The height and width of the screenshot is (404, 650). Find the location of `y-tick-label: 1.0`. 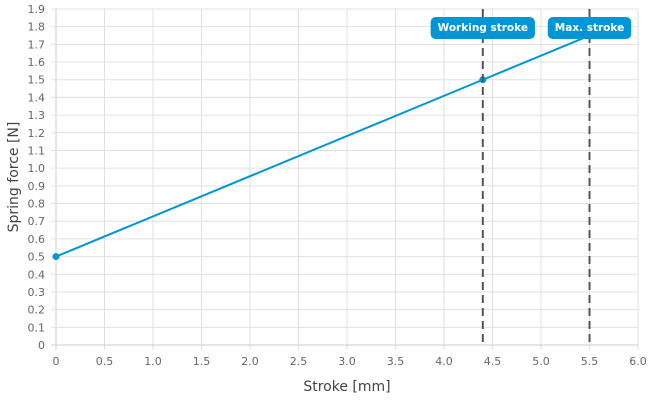

y-tick-label: 1.0 is located at coordinates (37, 168).